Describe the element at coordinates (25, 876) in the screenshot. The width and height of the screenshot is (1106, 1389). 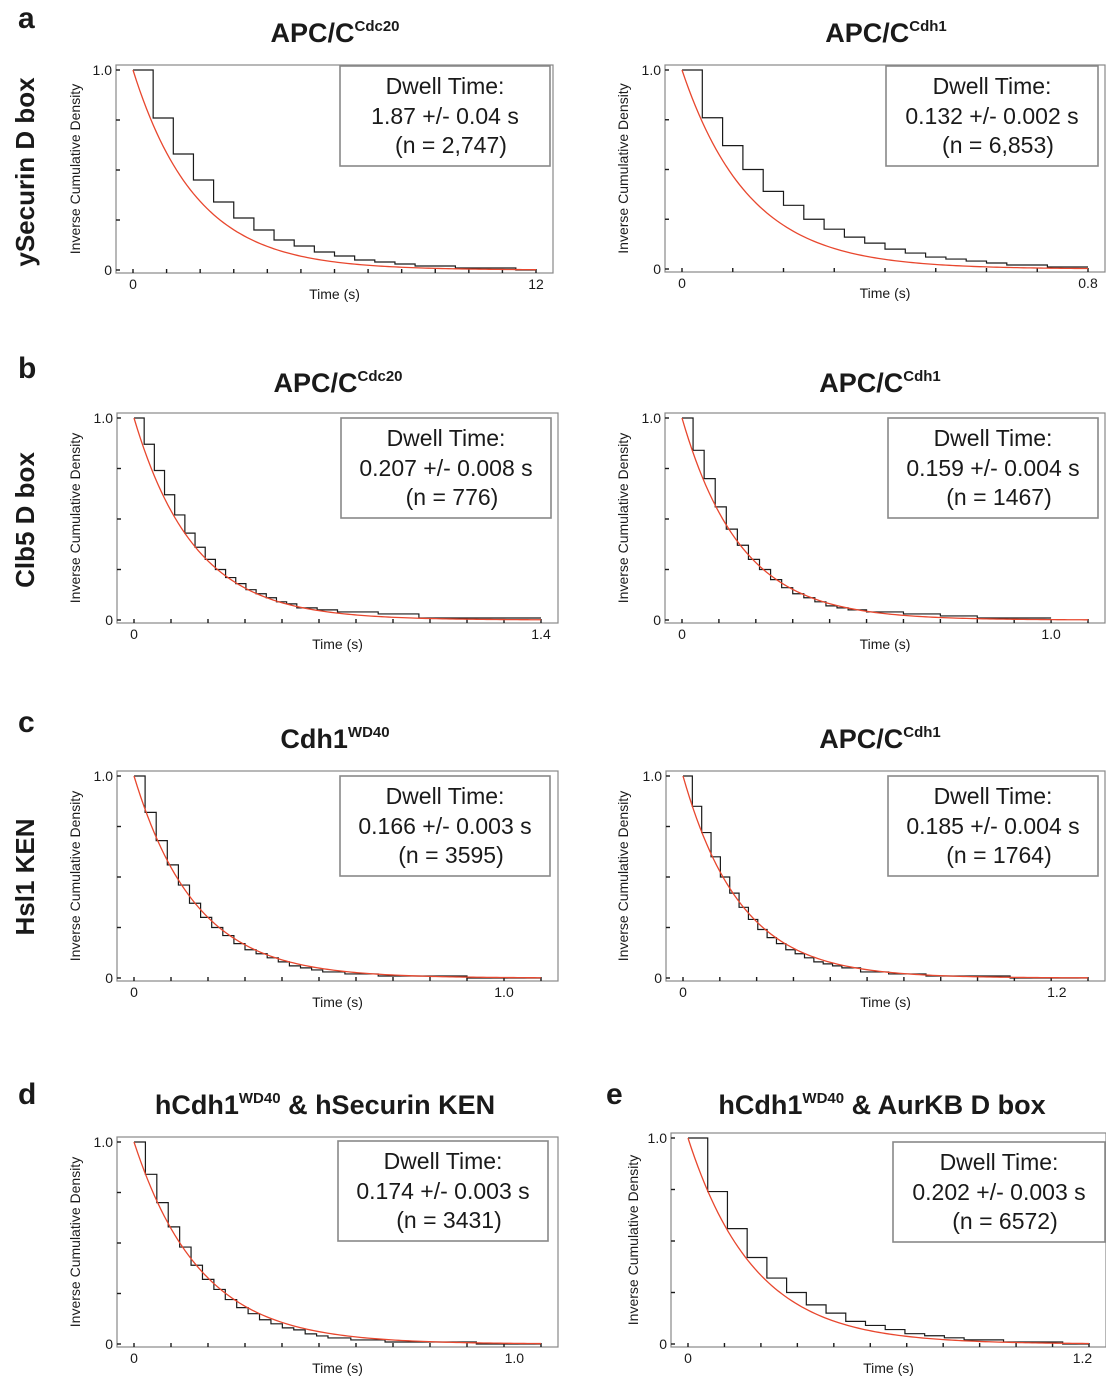
I see `row-label-c: Hsl1 KEN` at that location.